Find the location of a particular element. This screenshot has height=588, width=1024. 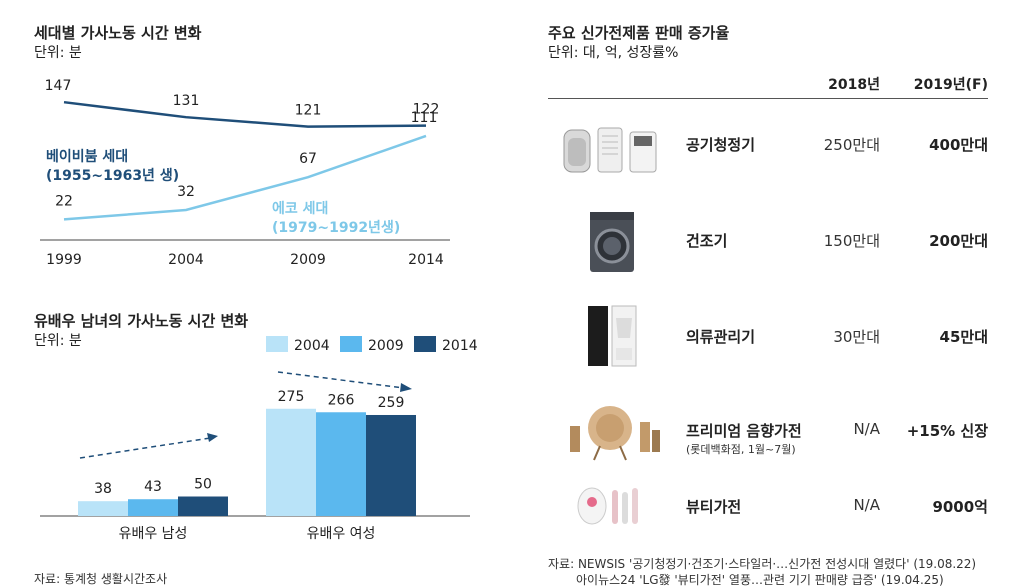

bar-chart-unit: 단위: 분 is located at coordinates (58, 341).